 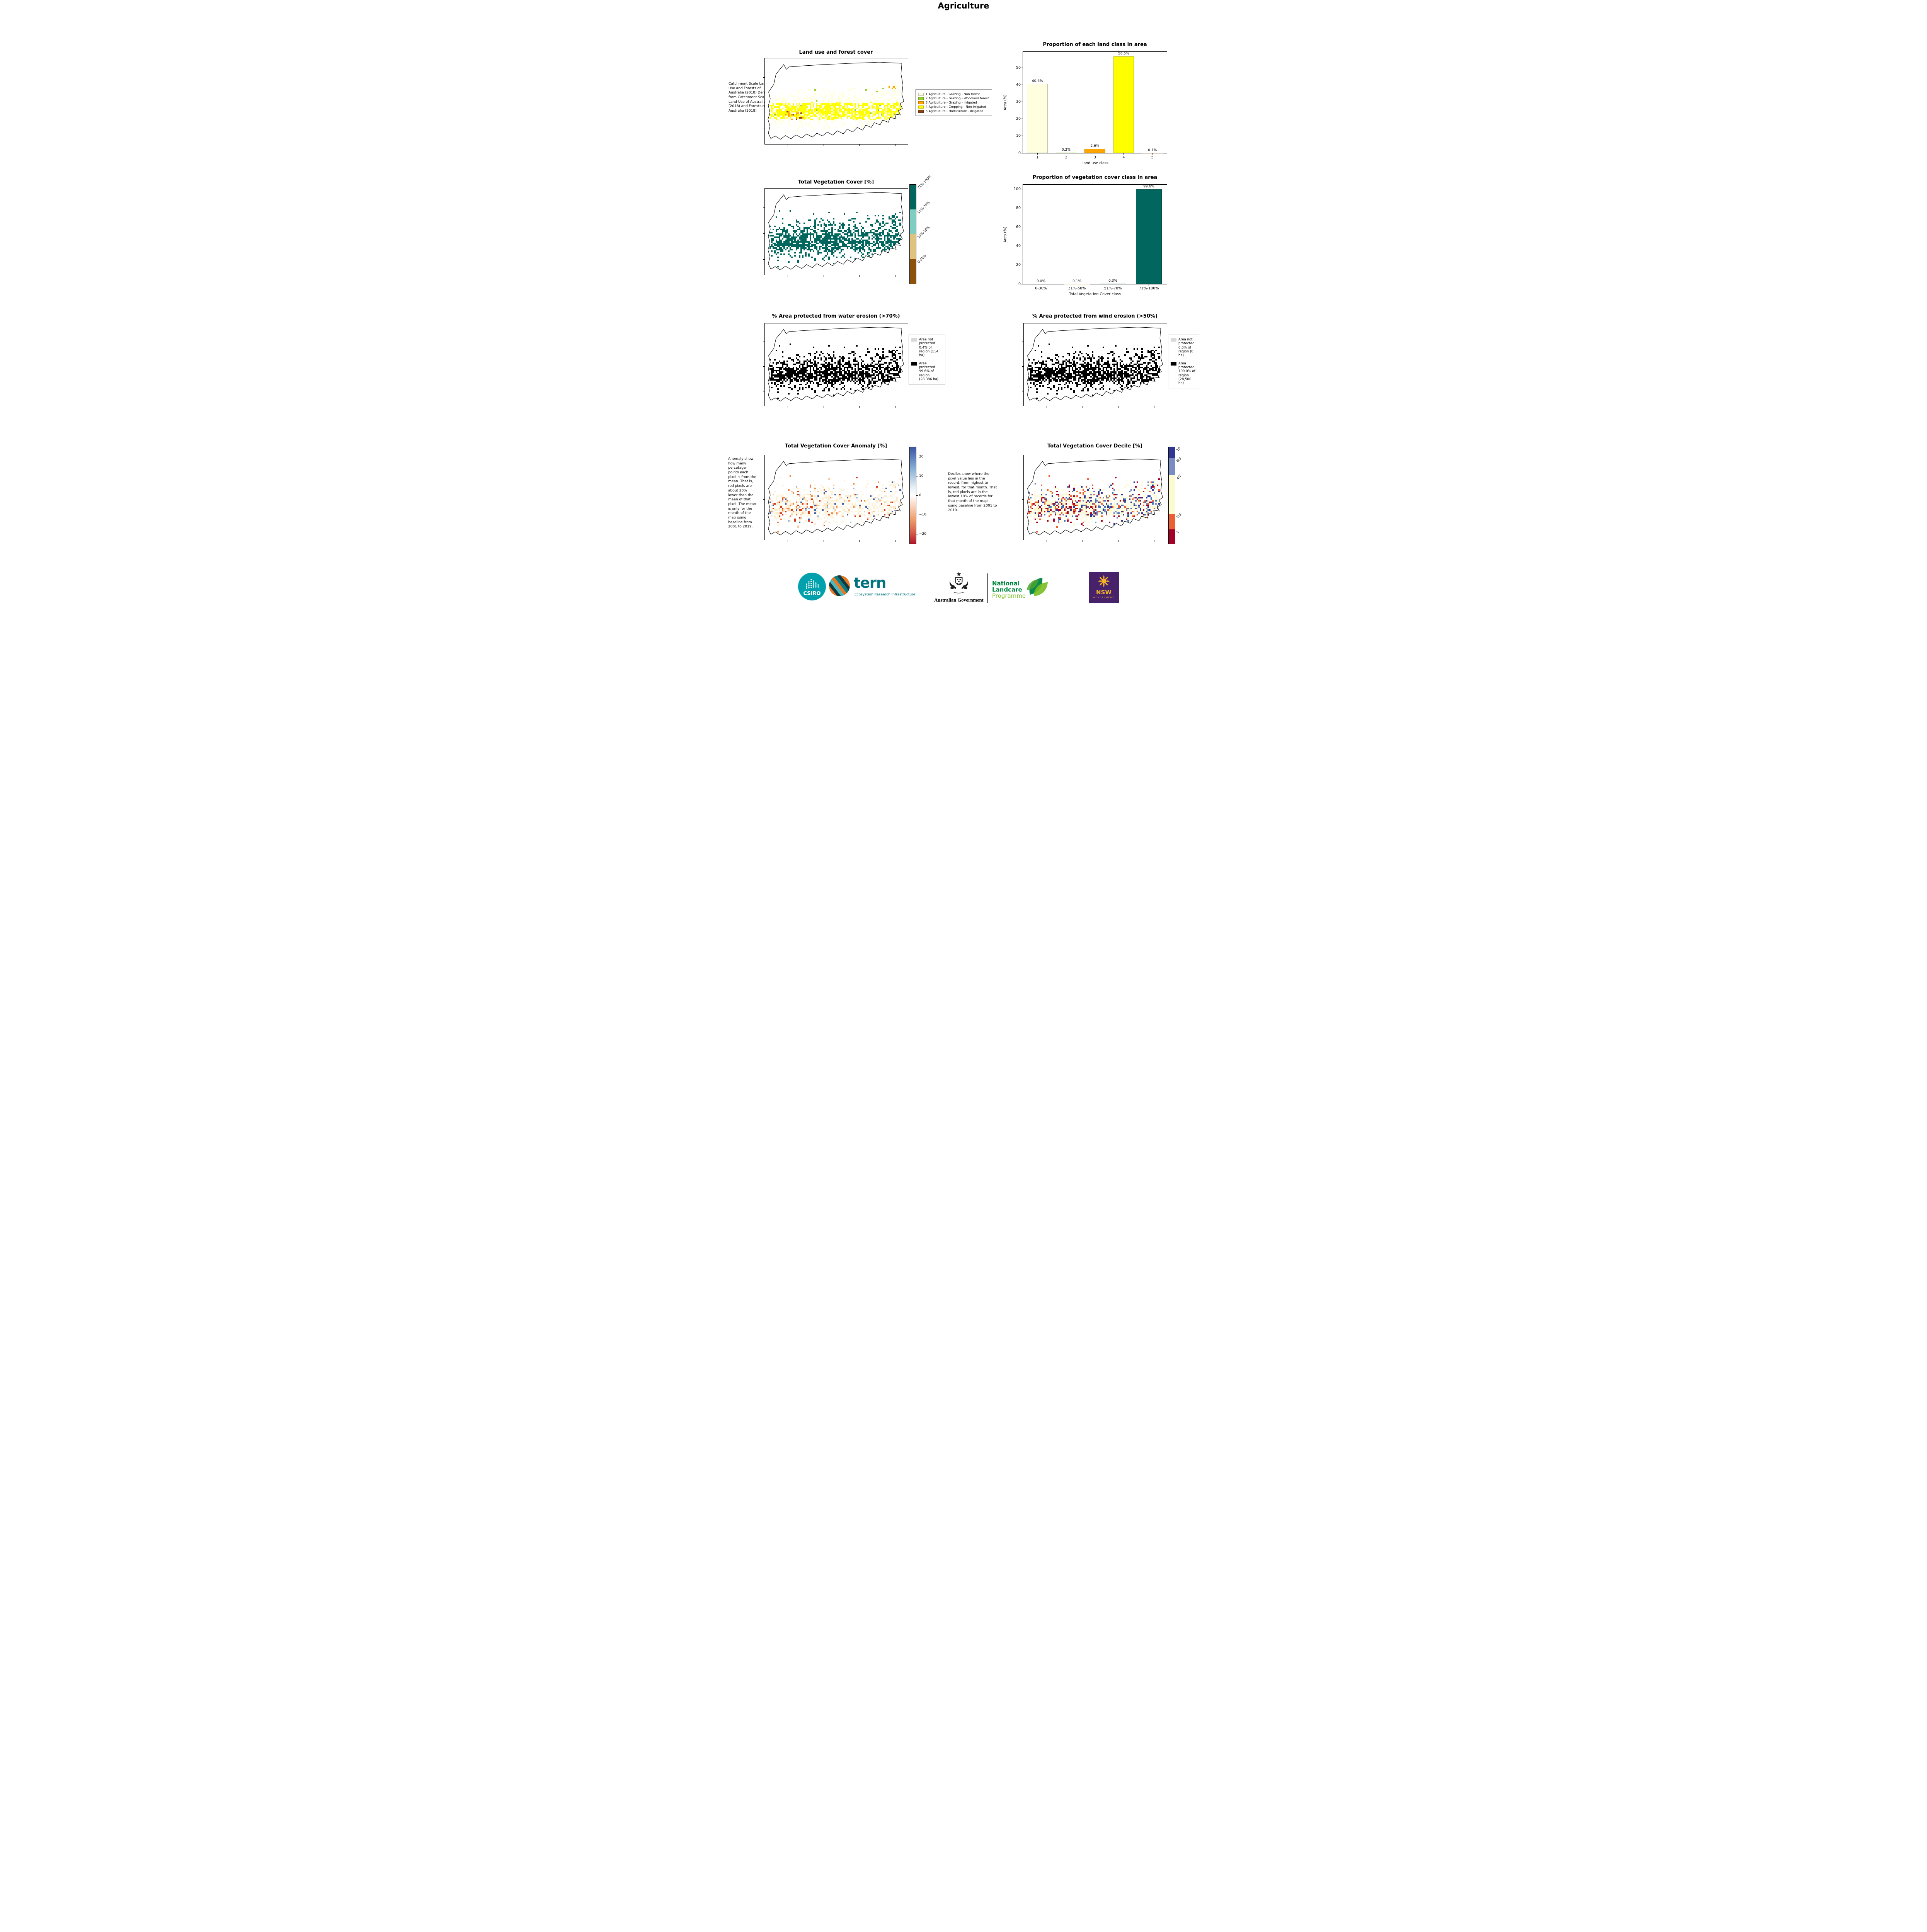 What do you see at coordinates (1149, 237) in the screenshot?
I see `bar-71%-100%` at bounding box center [1149, 237].